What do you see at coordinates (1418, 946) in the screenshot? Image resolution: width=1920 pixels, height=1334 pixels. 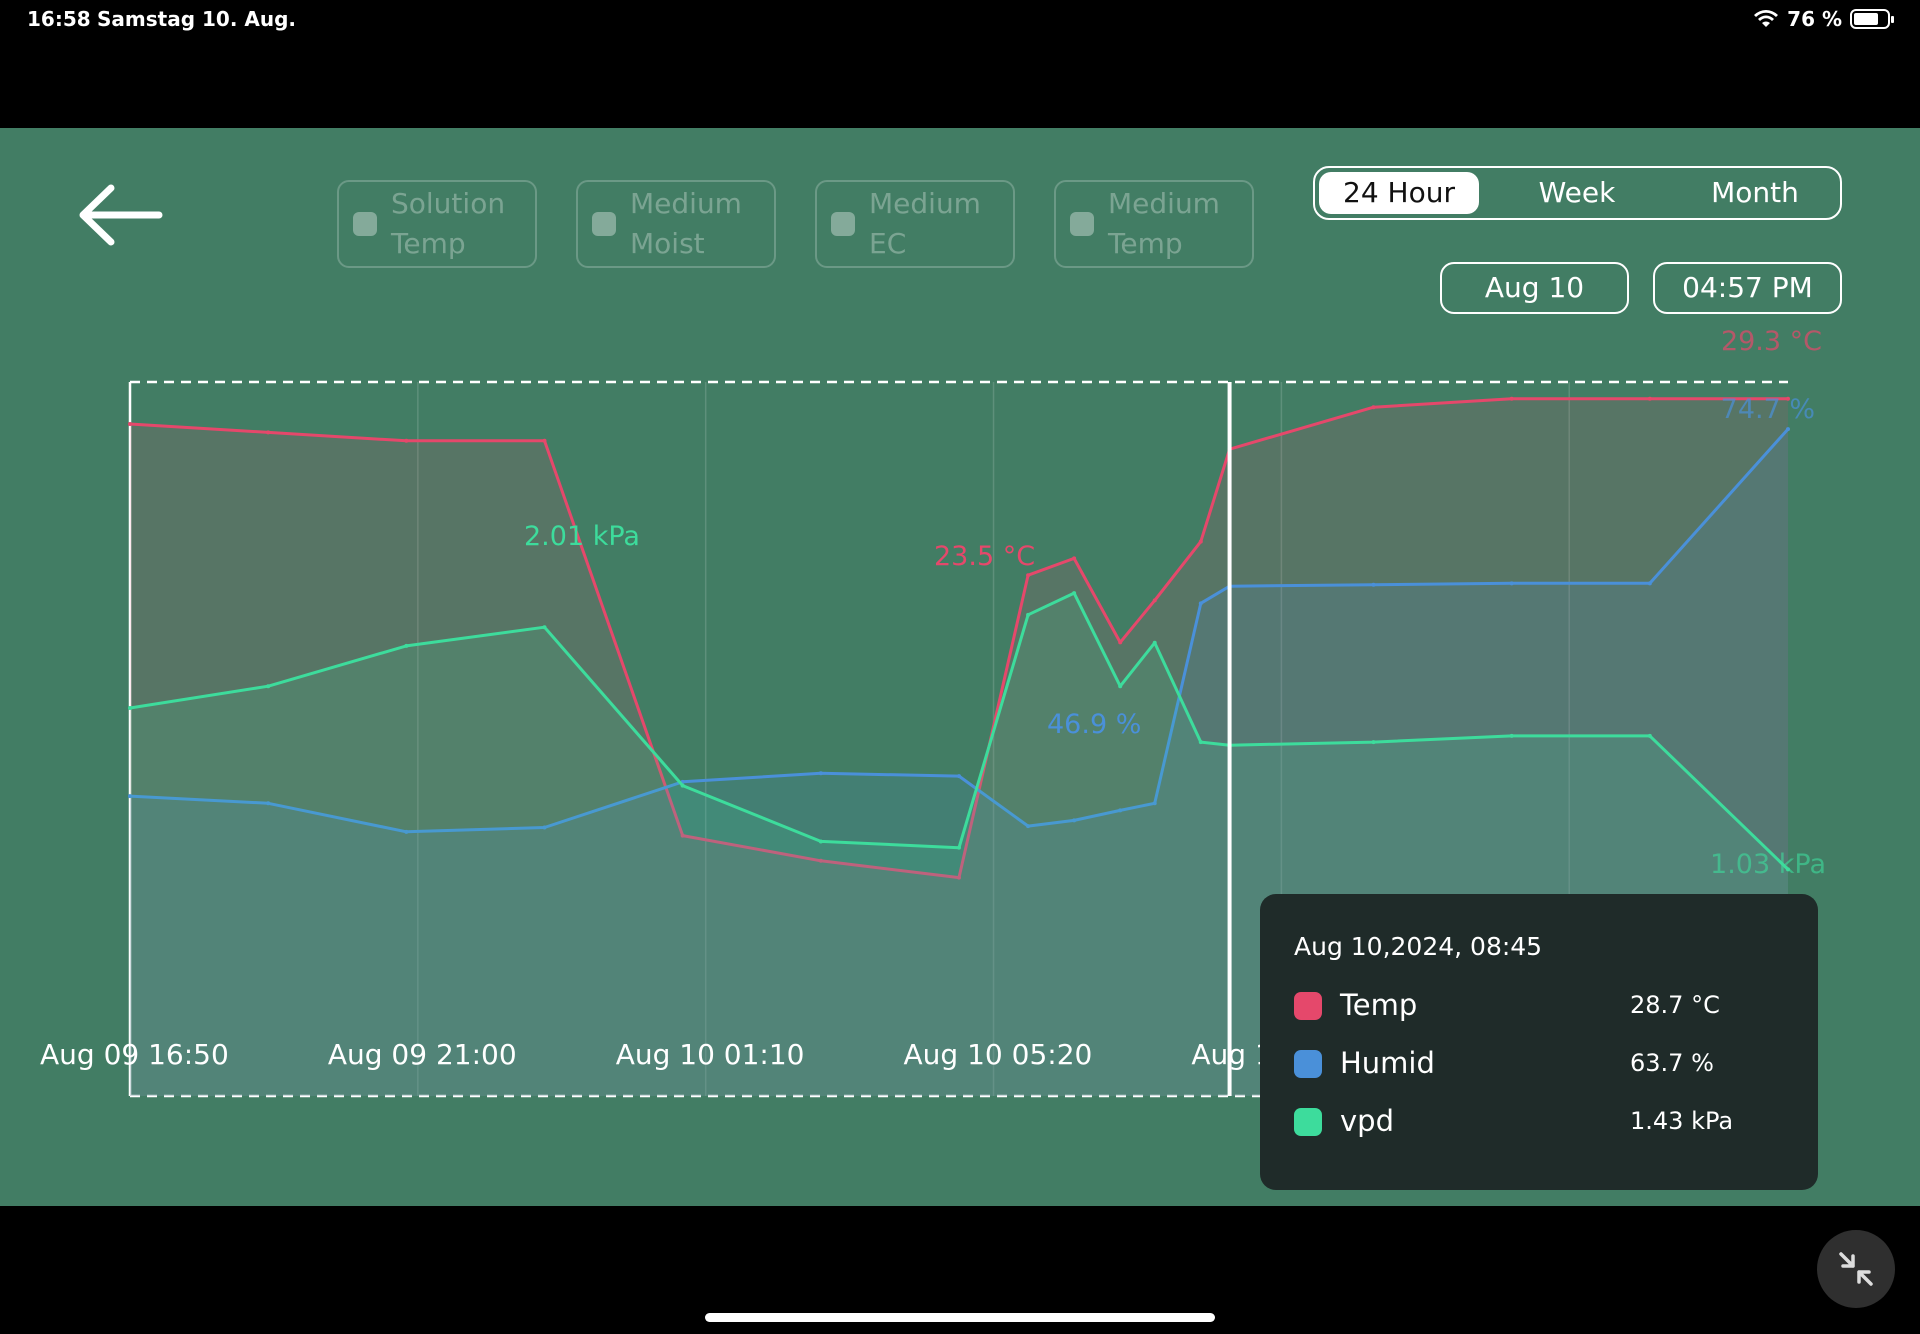 I see `tooltip-title: Aug 10,2024, 08:45` at bounding box center [1418, 946].